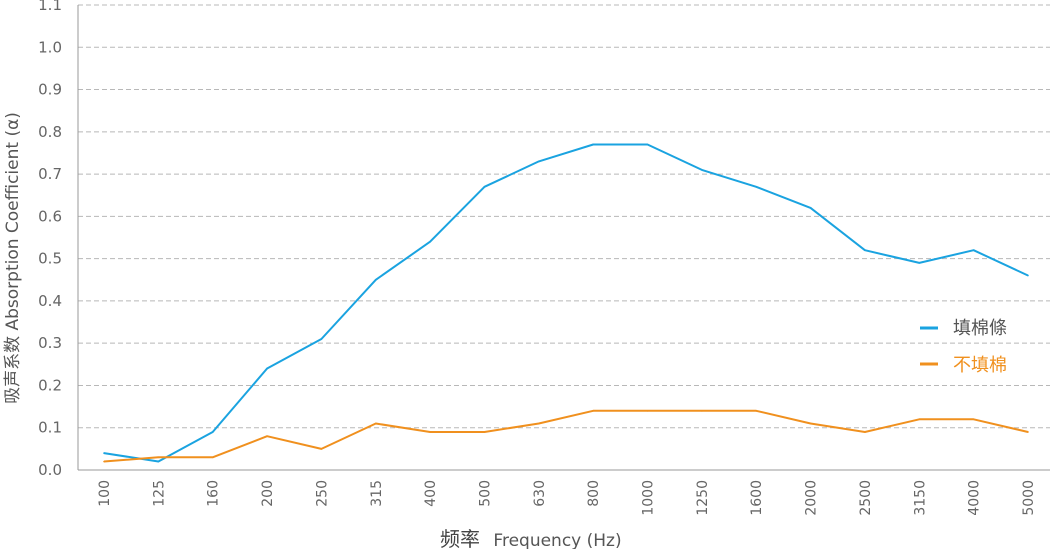 This screenshot has height=549, width=1052. I want to click on x-tick-label: 4000, so click(975, 498).